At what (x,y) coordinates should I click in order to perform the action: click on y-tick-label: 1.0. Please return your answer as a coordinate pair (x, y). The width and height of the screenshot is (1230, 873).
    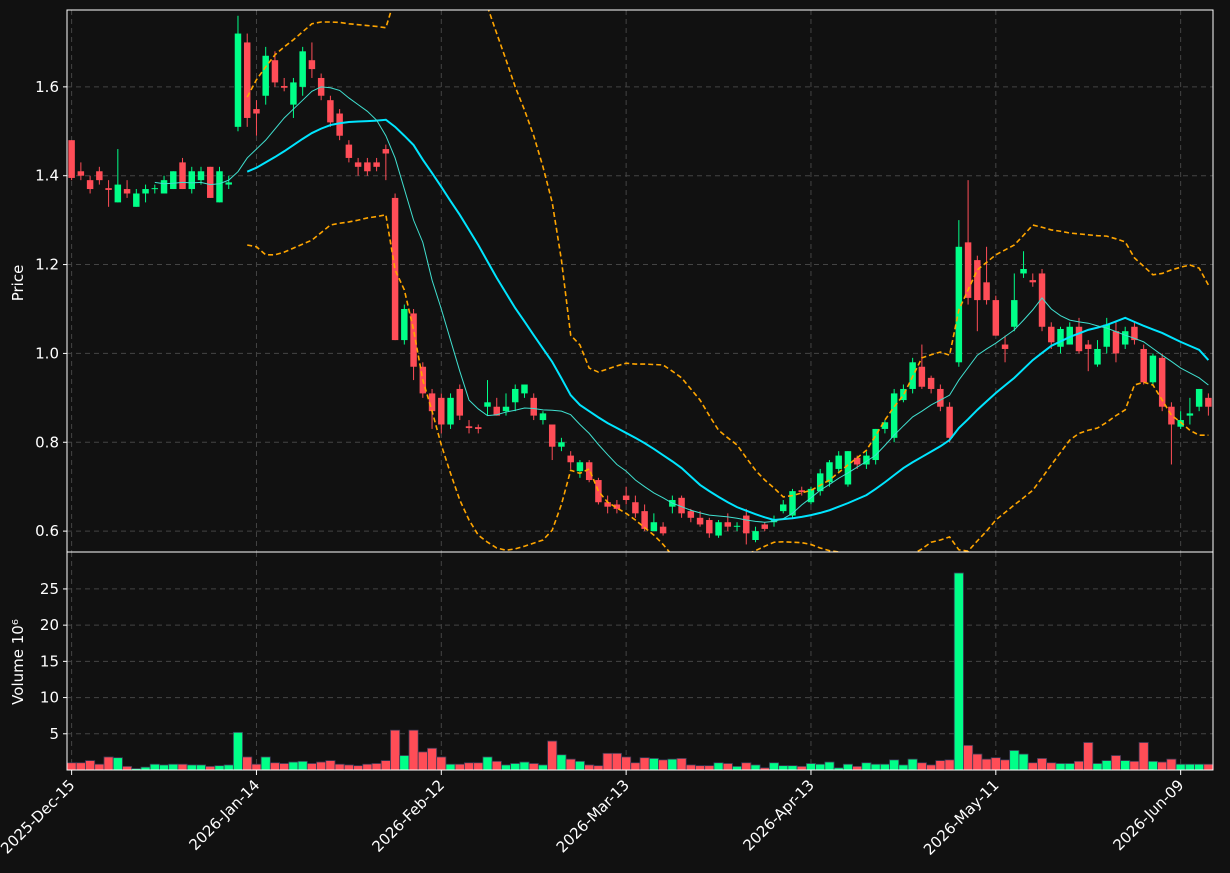
    Looking at the image, I should click on (47, 353).